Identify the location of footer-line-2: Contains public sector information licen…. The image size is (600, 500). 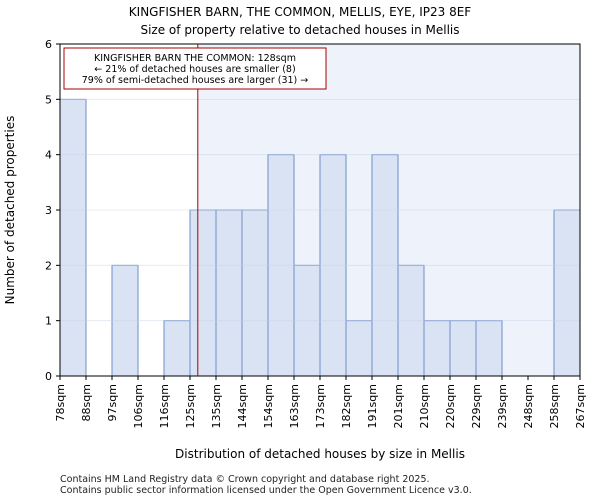
(266, 490).